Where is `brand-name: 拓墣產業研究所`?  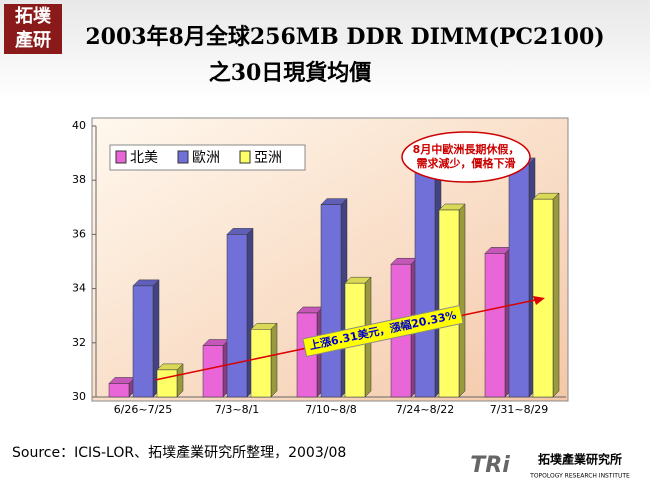 brand-name: 拓墣產業研究所 is located at coordinates (580, 459).